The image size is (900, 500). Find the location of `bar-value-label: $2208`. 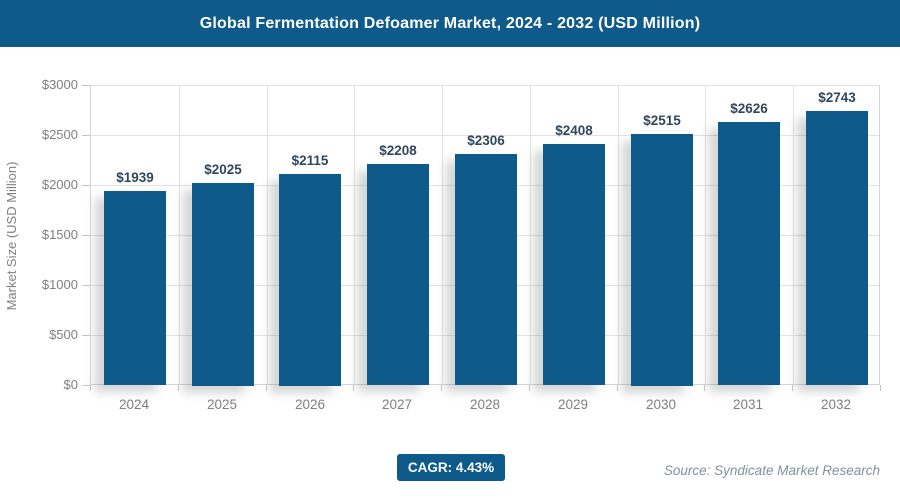

bar-value-label: $2208 is located at coordinates (398, 150).